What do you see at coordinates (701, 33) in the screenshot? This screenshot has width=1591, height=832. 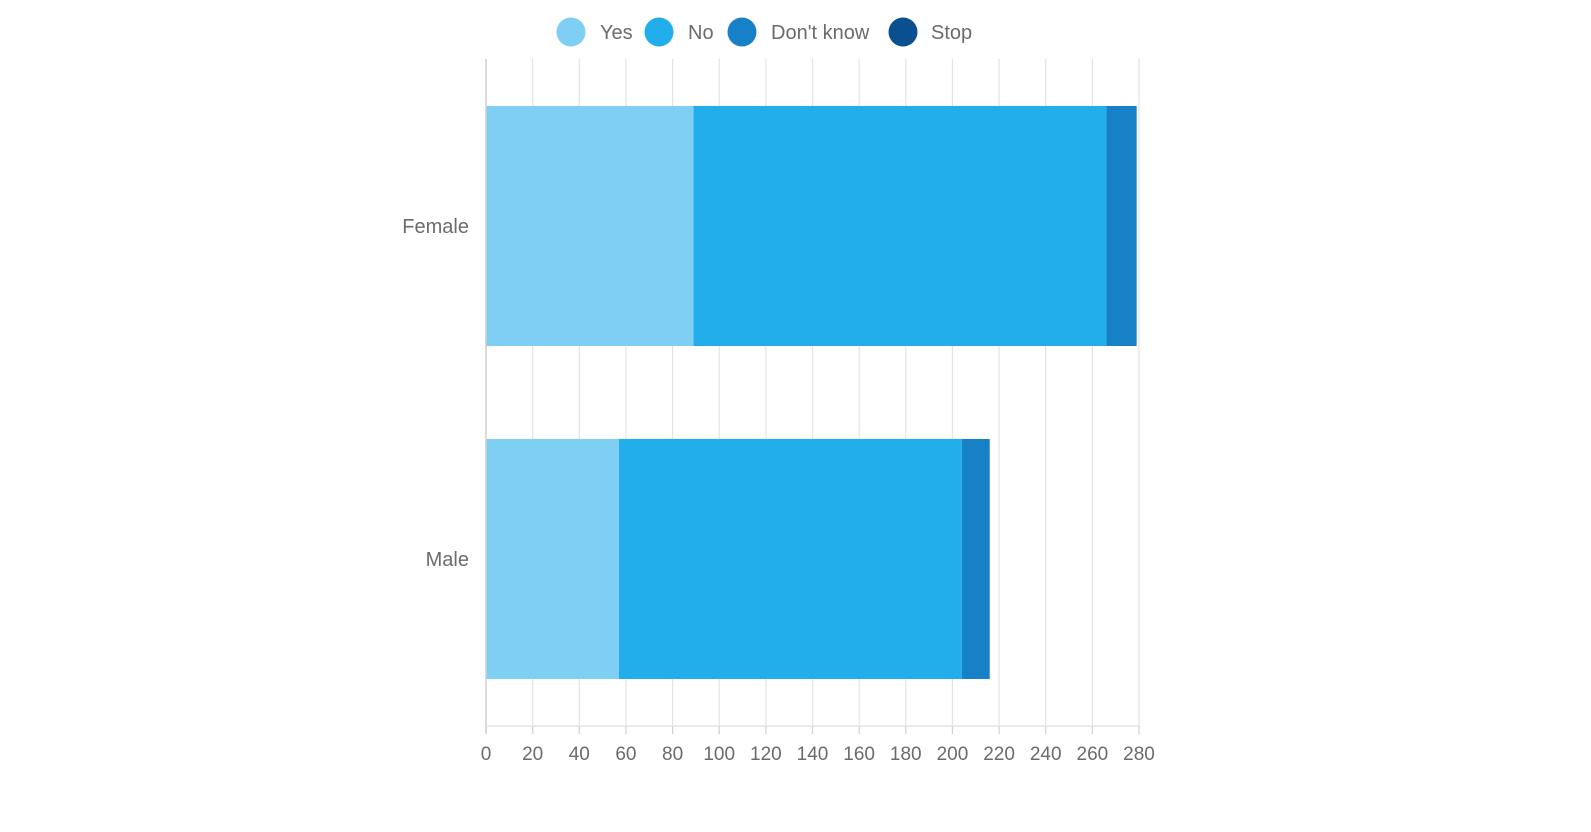 I see `legend-label: No` at bounding box center [701, 33].